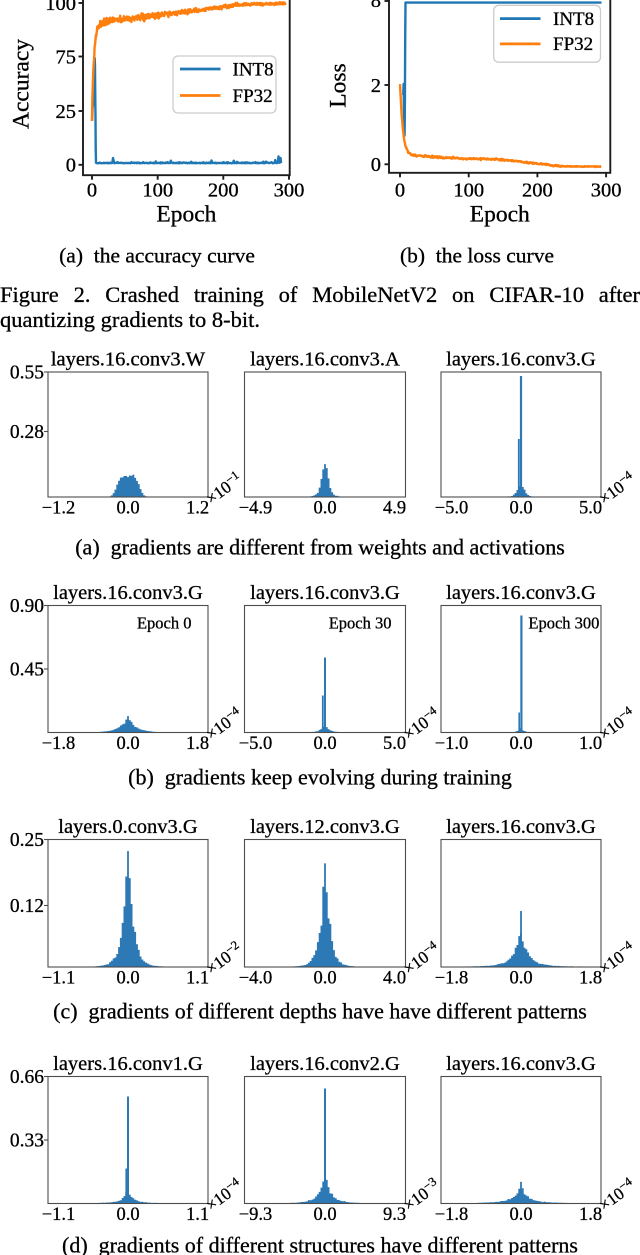 The width and height of the screenshot is (640, 1255). I want to click on svg-text: 75, so click(66, 57).